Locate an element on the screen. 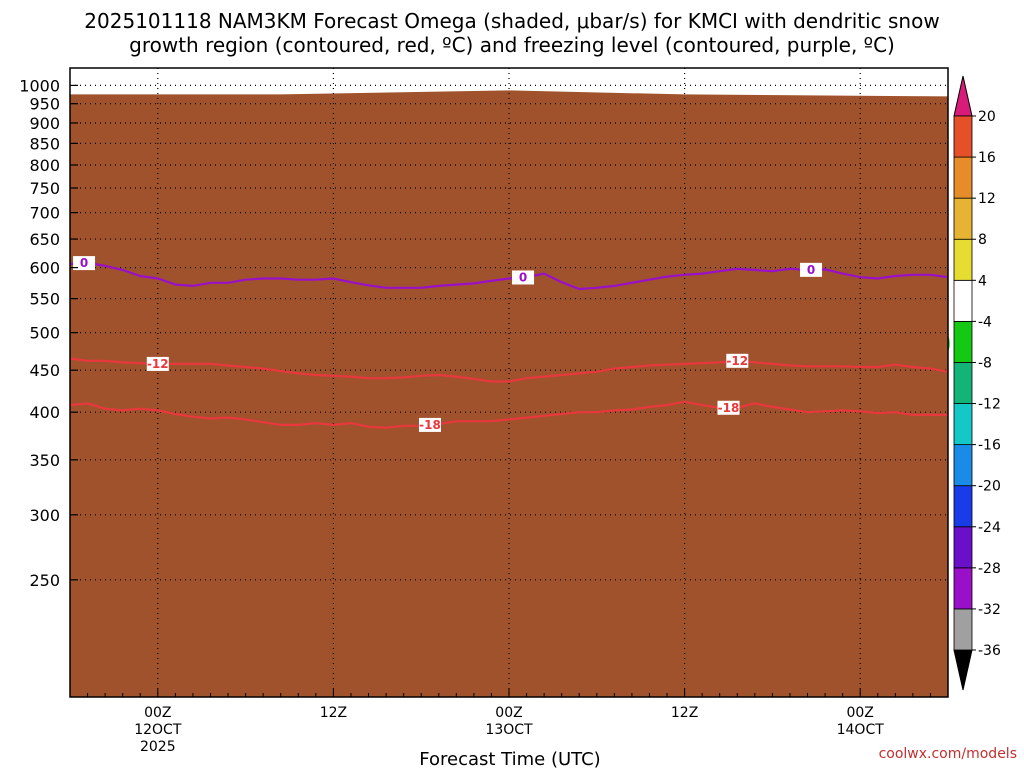  contour-line--18 is located at coordinates (508, 414).